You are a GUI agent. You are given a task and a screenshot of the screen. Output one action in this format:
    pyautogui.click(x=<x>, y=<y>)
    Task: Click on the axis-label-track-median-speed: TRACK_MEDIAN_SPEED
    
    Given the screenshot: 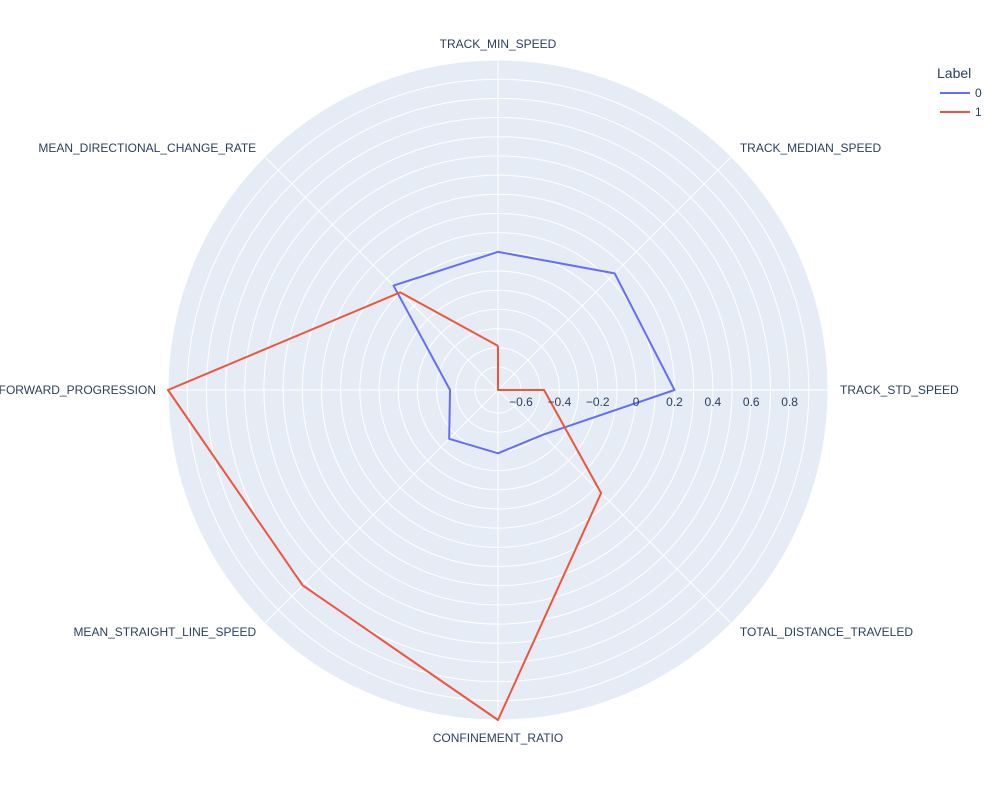 What is the action you would take?
    pyautogui.click(x=811, y=148)
    